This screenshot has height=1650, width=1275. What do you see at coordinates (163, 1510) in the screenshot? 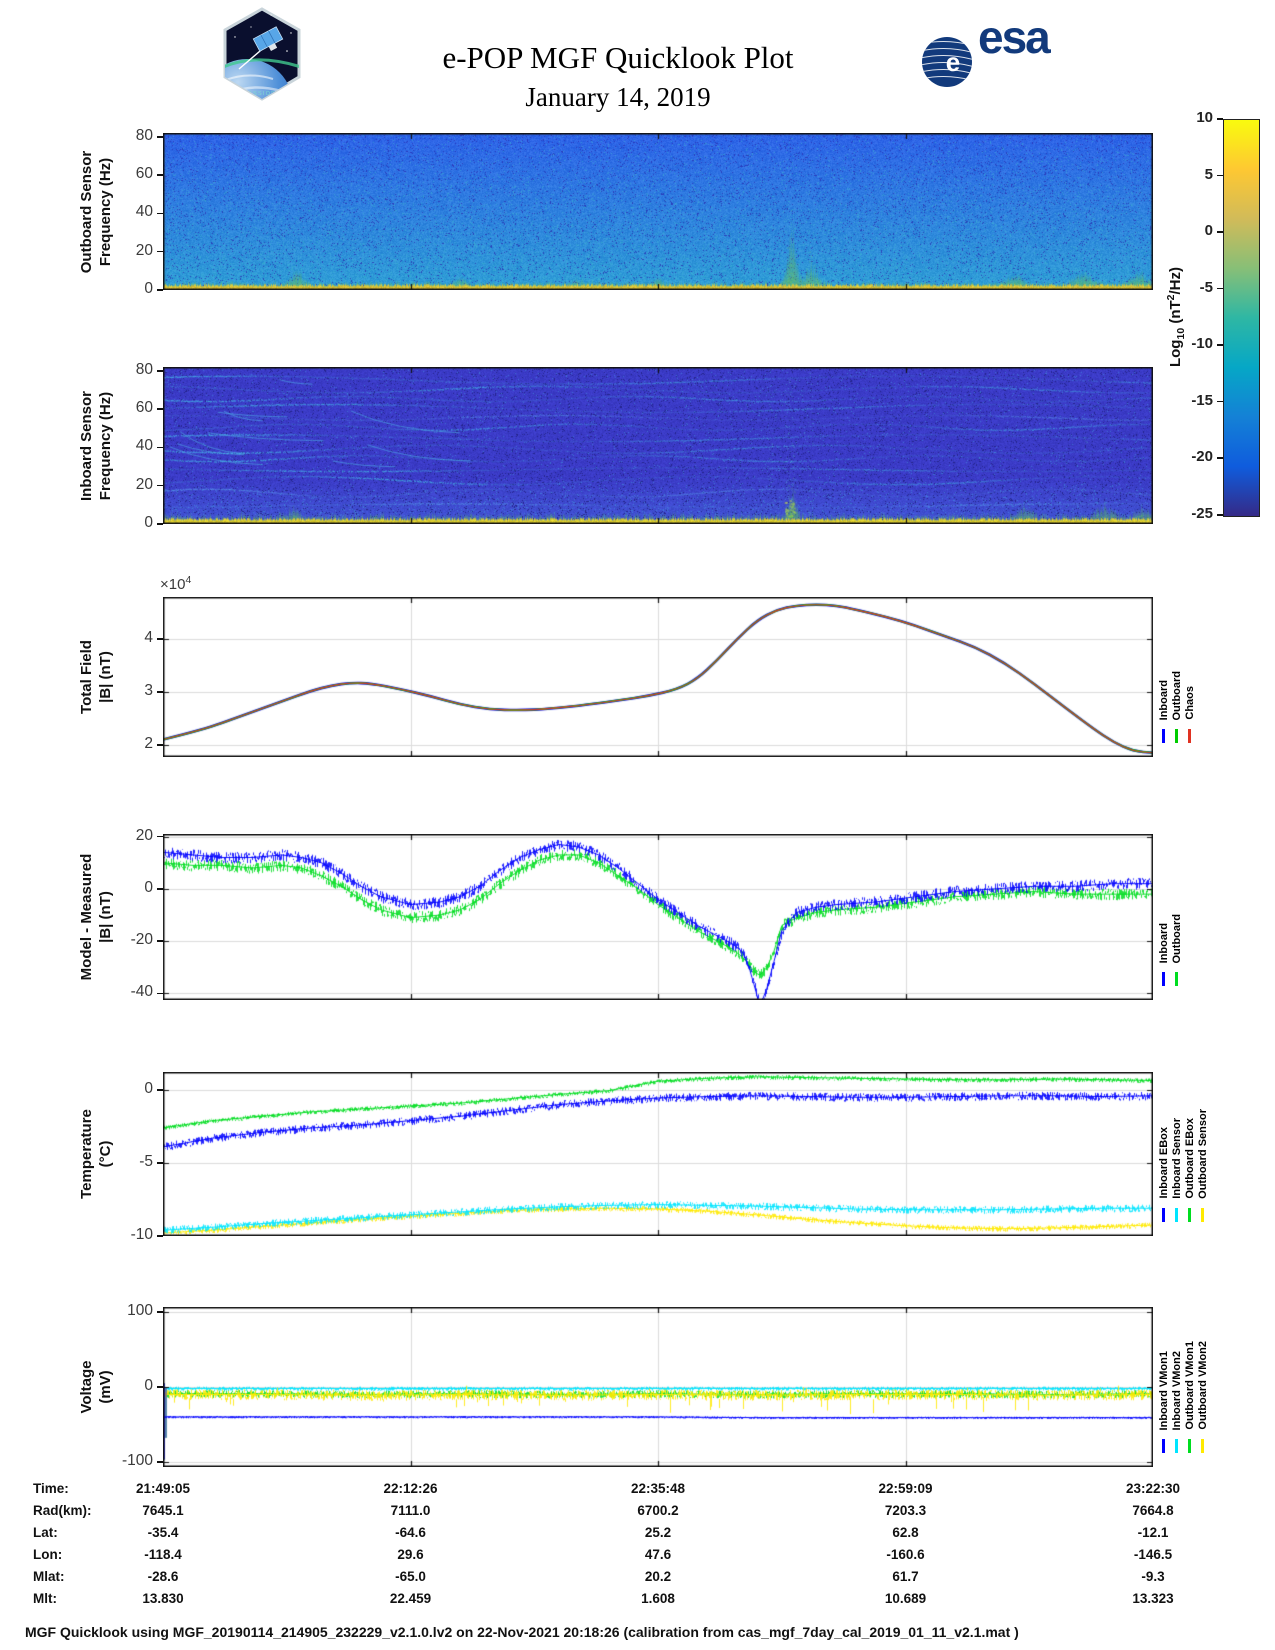
I see `table-cell: 7645.1` at bounding box center [163, 1510].